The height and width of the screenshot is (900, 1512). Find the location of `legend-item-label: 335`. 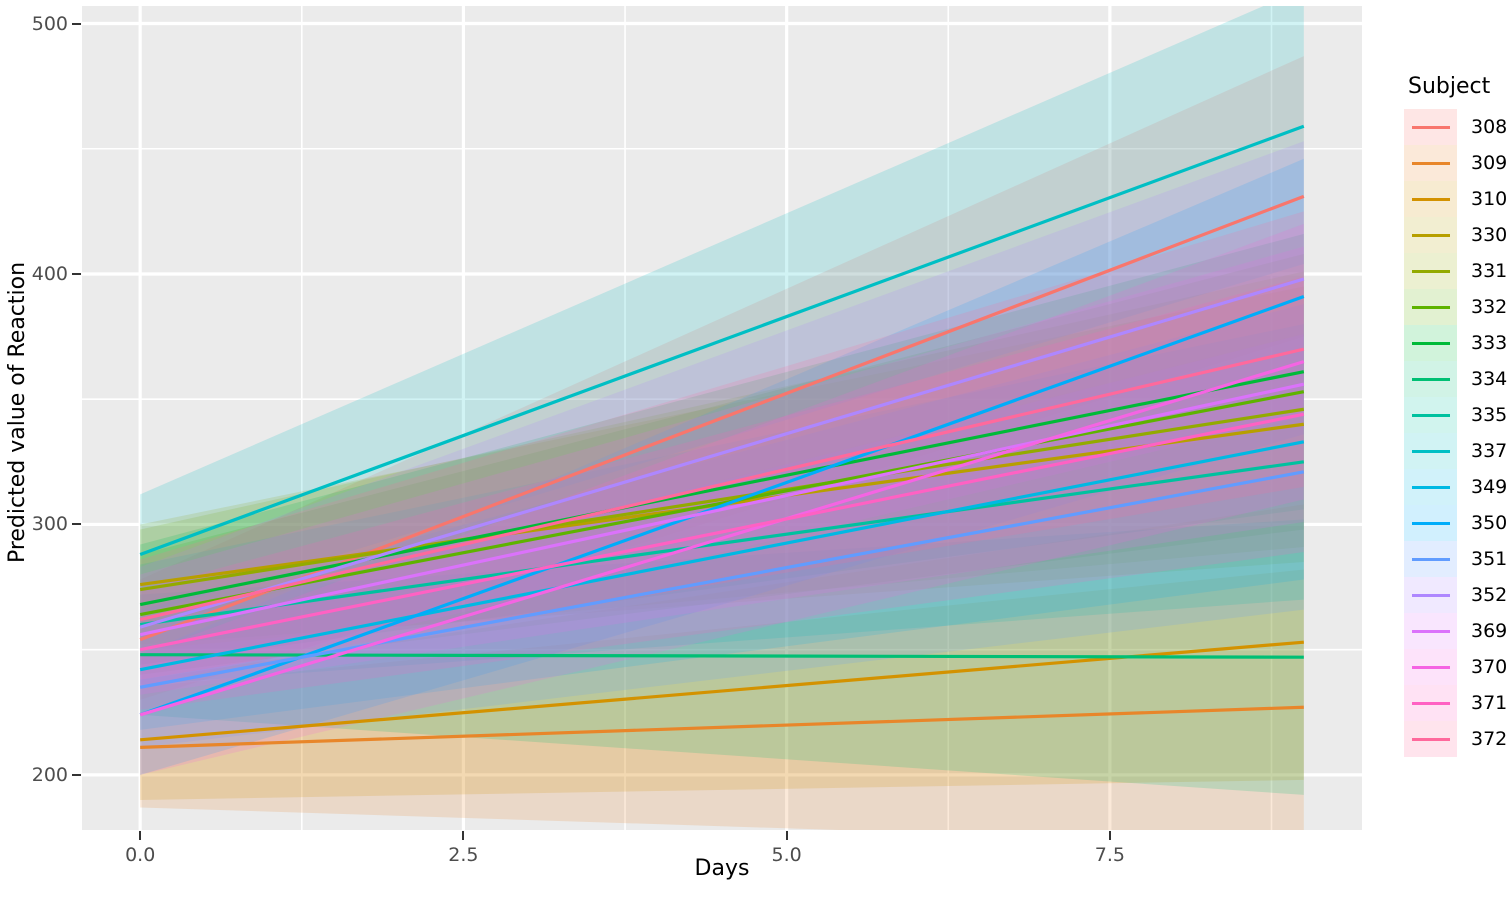

legend-item-label: 335 is located at coordinates (1489, 415).